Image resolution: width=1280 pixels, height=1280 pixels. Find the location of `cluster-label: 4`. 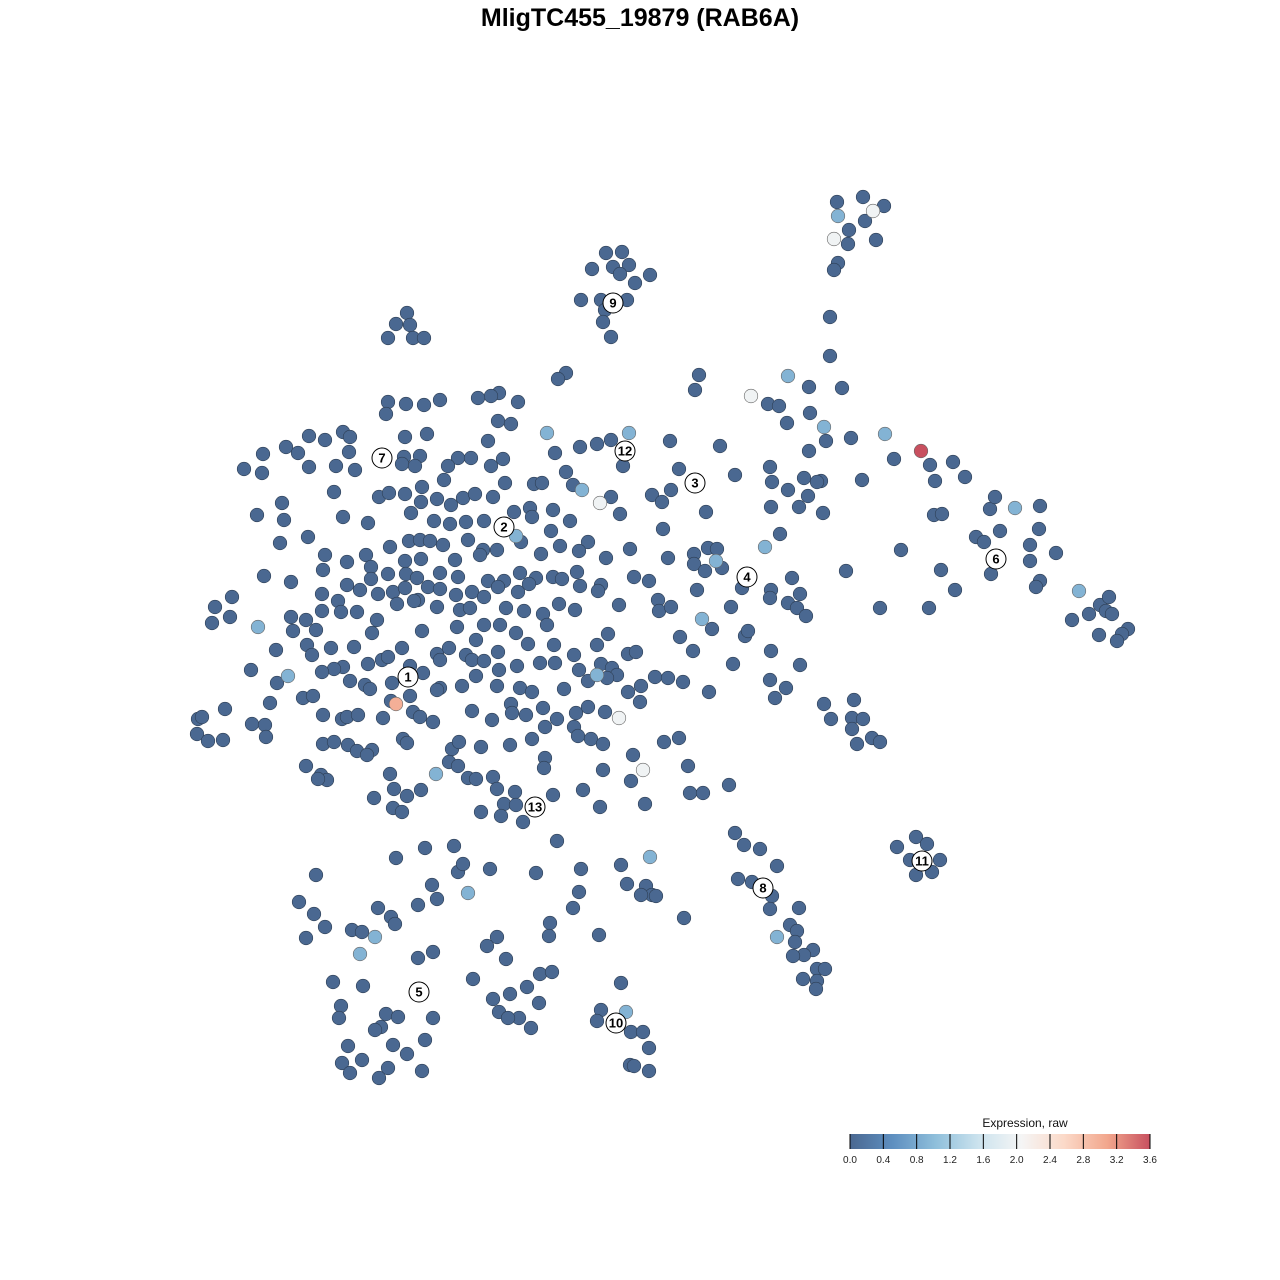

cluster-label: 4 is located at coordinates (747, 577).